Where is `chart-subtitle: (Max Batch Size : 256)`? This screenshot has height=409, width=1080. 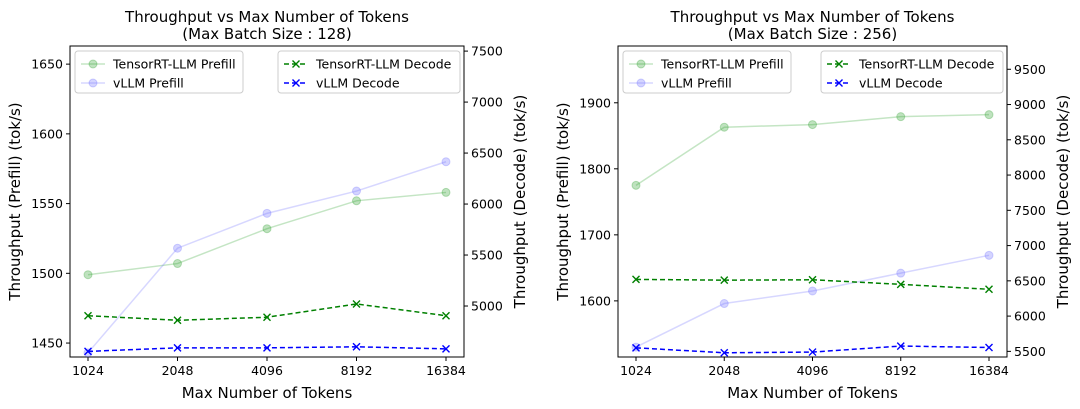 chart-subtitle: (Max Batch Size : 256) is located at coordinates (812, 34).